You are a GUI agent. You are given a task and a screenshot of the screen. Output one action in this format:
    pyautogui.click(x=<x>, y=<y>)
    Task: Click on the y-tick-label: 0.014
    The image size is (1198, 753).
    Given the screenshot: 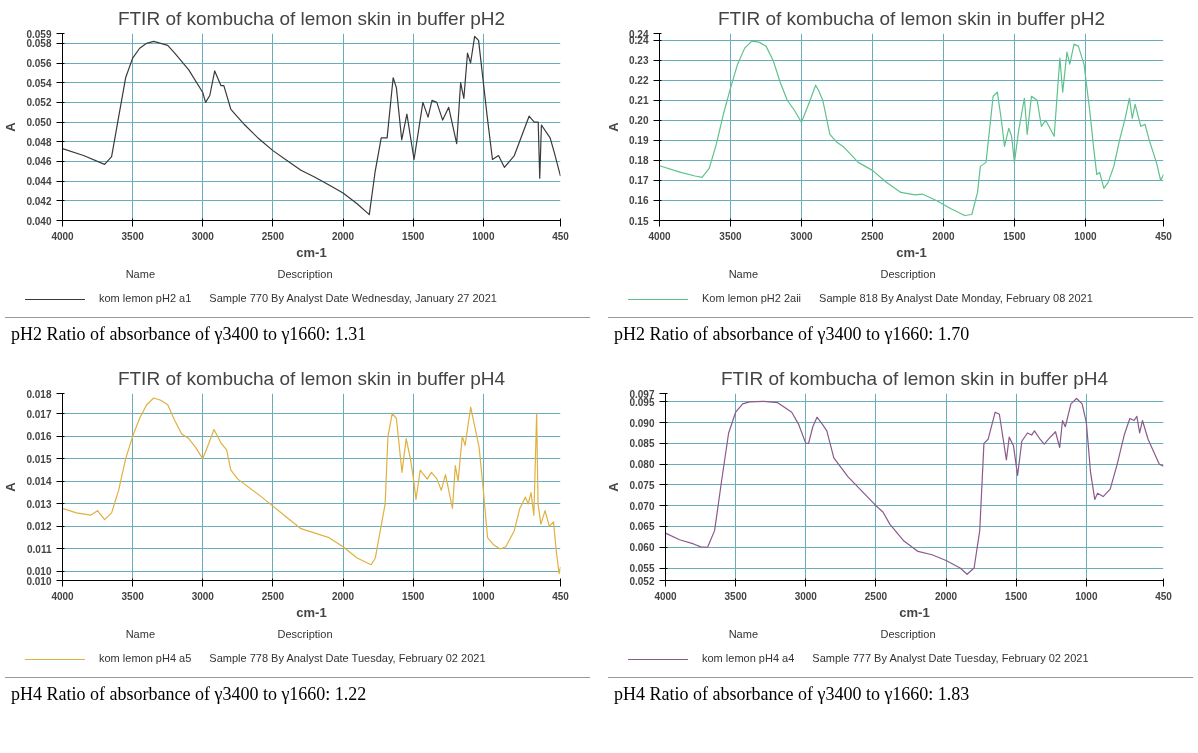 What is the action you would take?
    pyautogui.click(x=39, y=482)
    